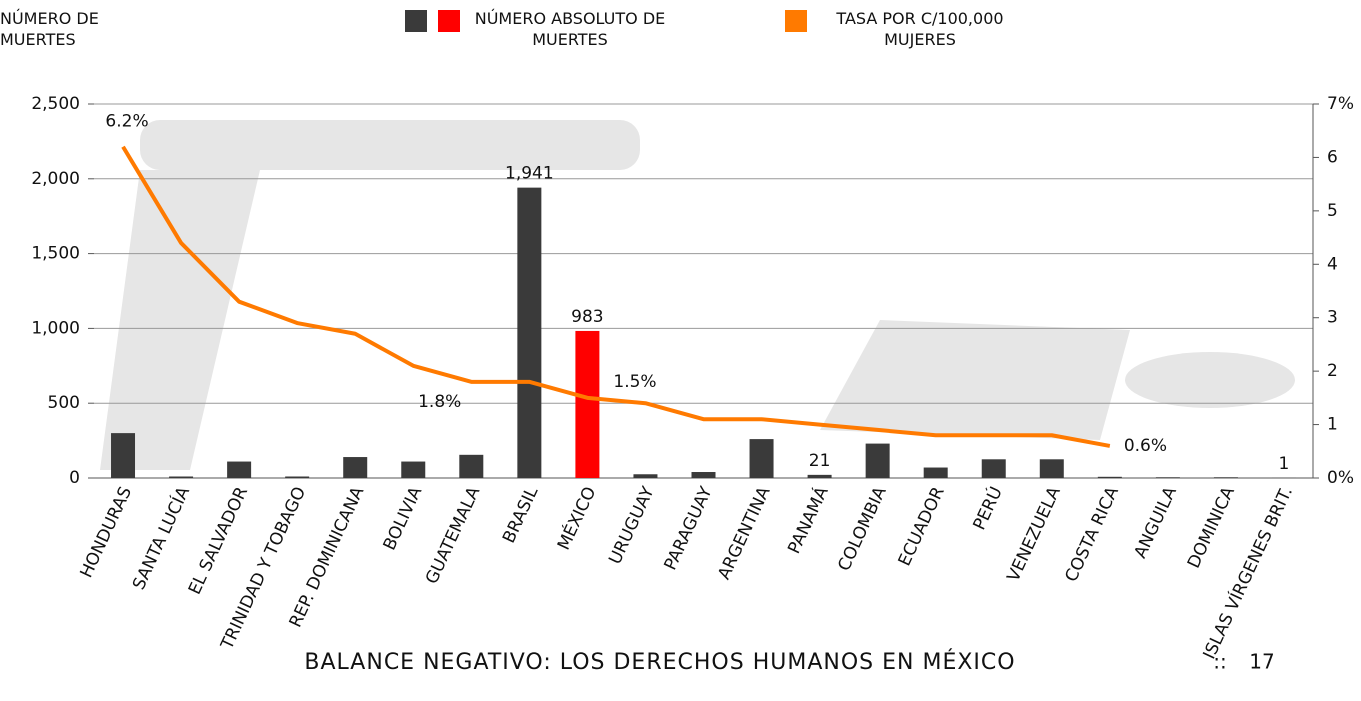 This screenshot has height=701, width=1361. I want to click on x-tick-label: ARGENTINA, so click(744, 532).